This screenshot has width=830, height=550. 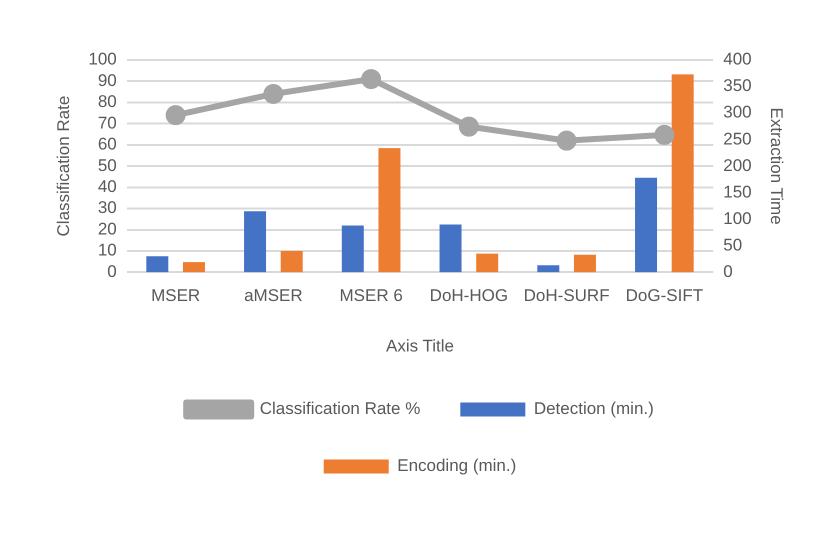 I want to click on x-tick-label: MSER, so click(x=175, y=296).